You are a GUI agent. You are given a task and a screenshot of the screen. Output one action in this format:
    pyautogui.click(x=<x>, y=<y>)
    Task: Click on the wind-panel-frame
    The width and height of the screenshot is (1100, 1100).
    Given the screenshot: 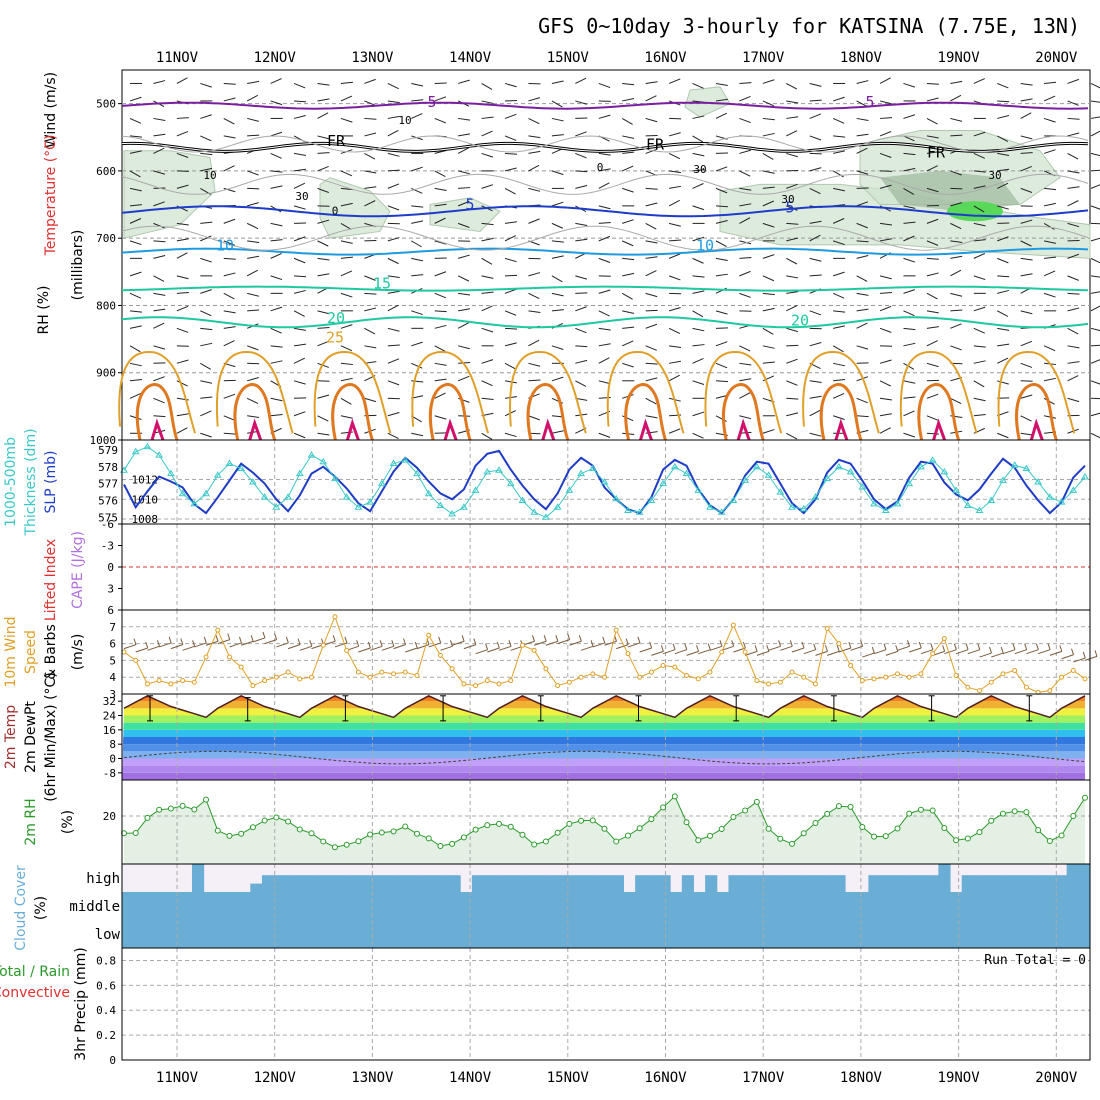 What is the action you would take?
    pyautogui.click(x=606, y=652)
    